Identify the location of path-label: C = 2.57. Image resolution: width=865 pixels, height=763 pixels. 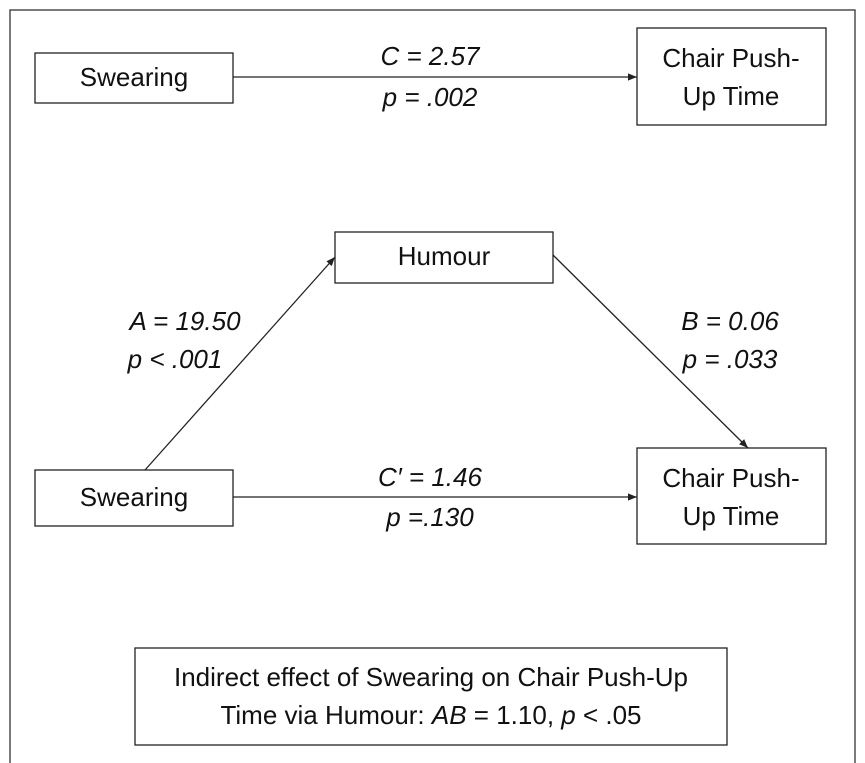
(430, 56).